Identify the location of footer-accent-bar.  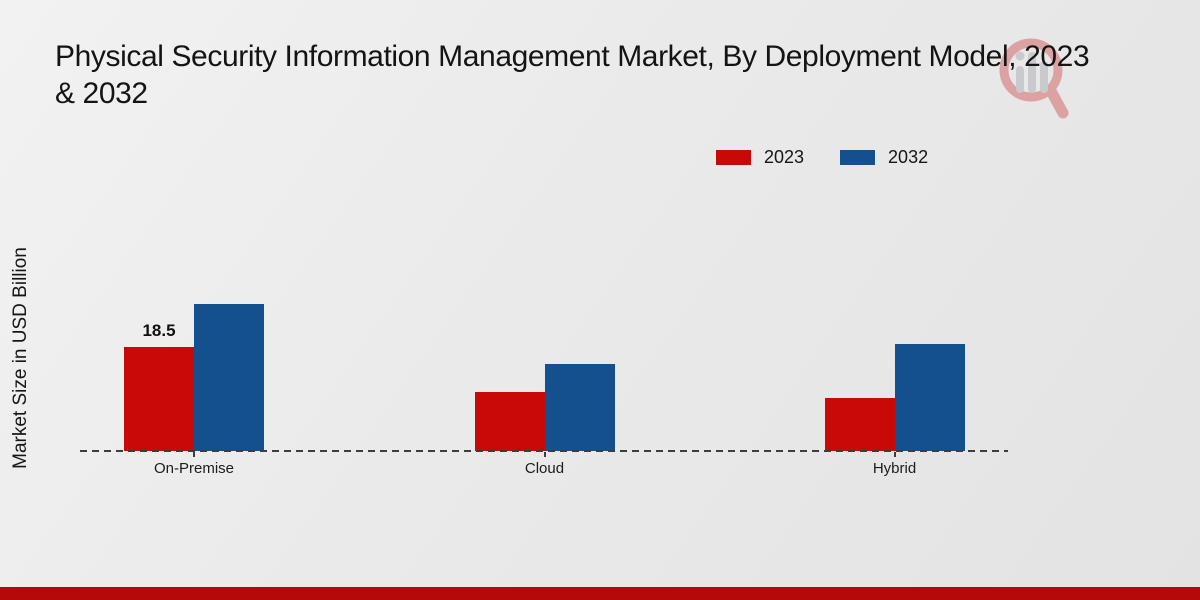
(600, 593).